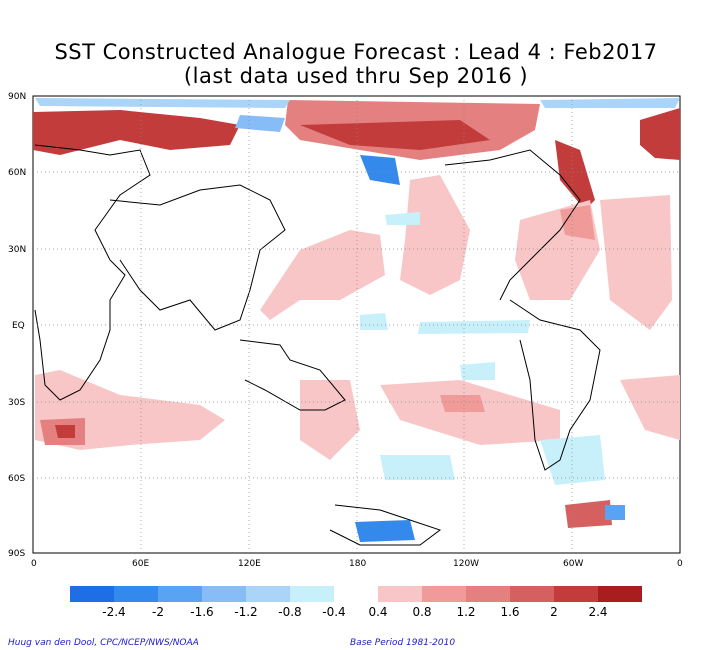 This screenshot has height=650, width=712. I want to click on colorbar-label: -2, so click(158, 612).